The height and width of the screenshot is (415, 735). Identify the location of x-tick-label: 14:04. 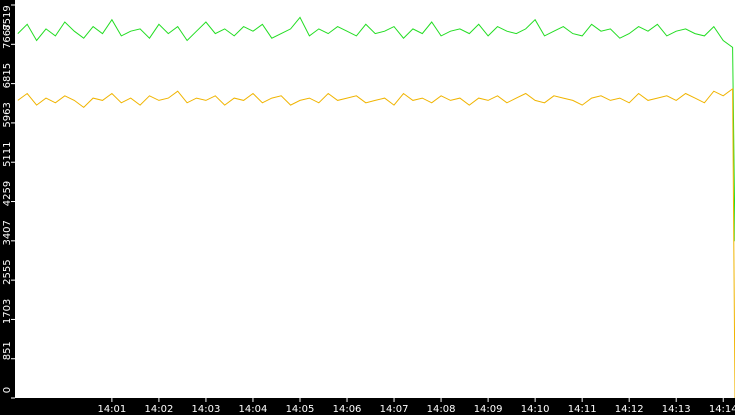
(253, 409).